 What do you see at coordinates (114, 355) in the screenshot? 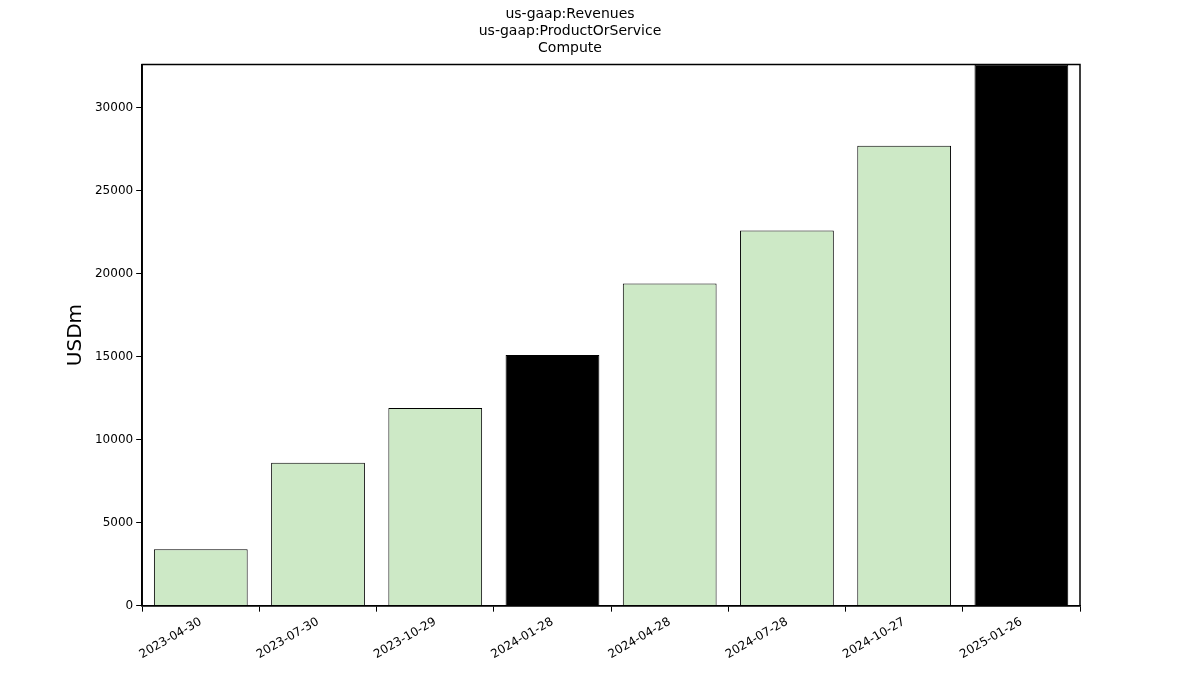
I see `y-tick-label: 15000` at bounding box center [114, 355].